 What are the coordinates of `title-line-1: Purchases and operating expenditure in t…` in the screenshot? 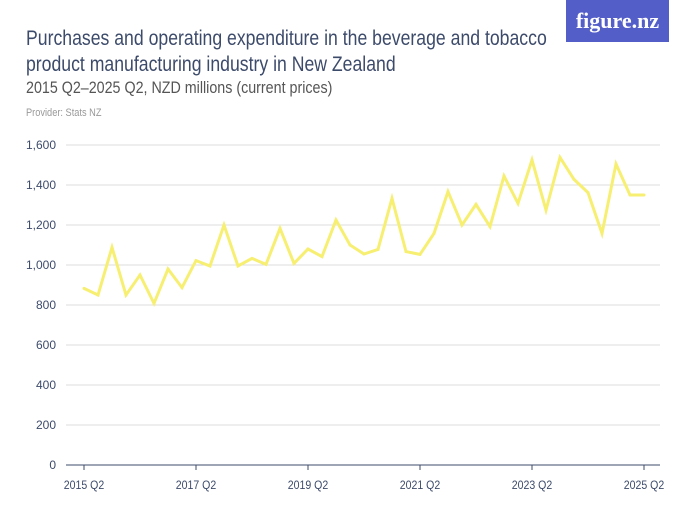 It's located at (286, 38).